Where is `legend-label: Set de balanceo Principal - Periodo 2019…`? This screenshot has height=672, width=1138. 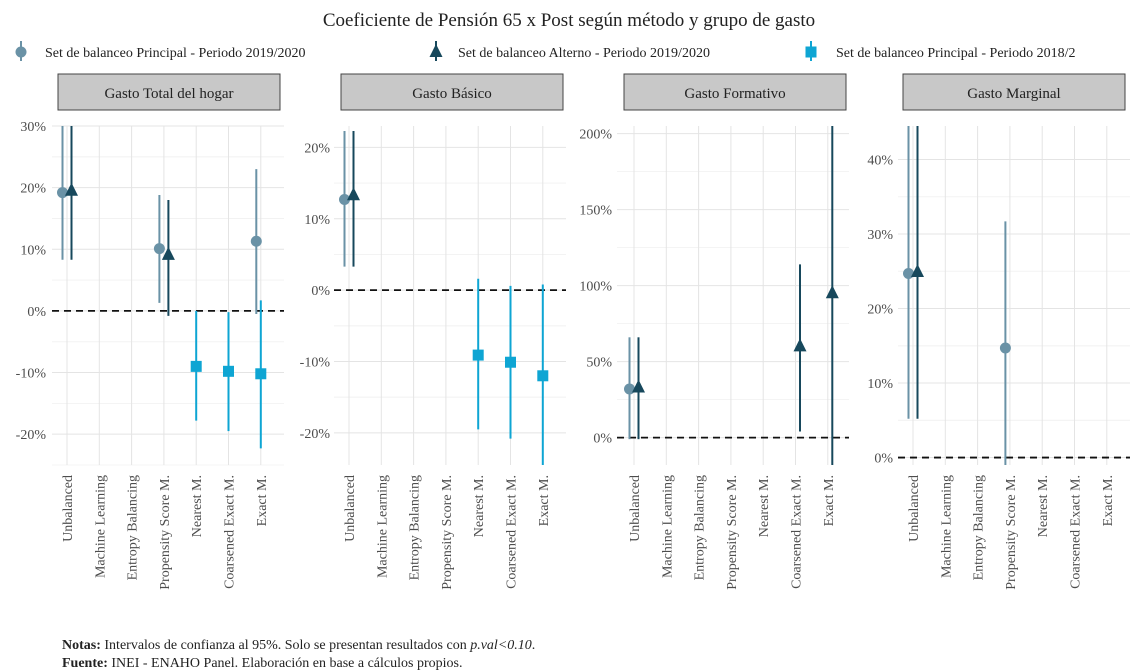
legend-label: Set de balanceo Principal - Periodo 2019… is located at coordinates (175, 53).